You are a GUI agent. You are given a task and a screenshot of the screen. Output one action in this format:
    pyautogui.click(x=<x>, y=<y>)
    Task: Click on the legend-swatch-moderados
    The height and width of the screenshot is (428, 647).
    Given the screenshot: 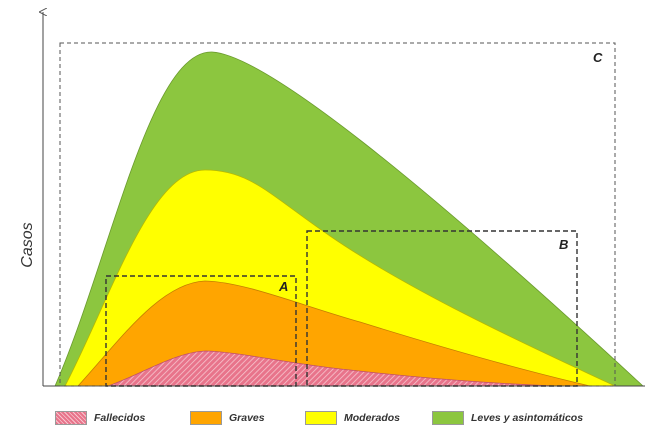 What is the action you would take?
    pyautogui.click(x=321, y=418)
    